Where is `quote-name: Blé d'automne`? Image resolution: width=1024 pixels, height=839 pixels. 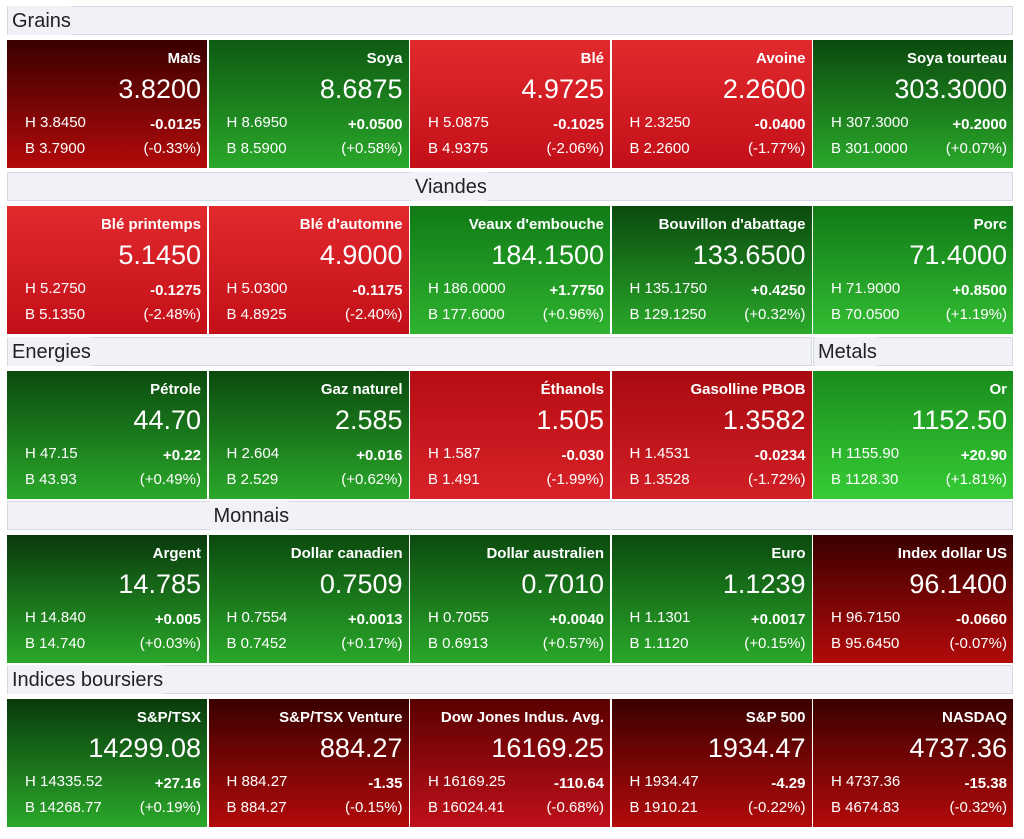 quote-name: Blé d'automne is located at coordinates (351, 224).